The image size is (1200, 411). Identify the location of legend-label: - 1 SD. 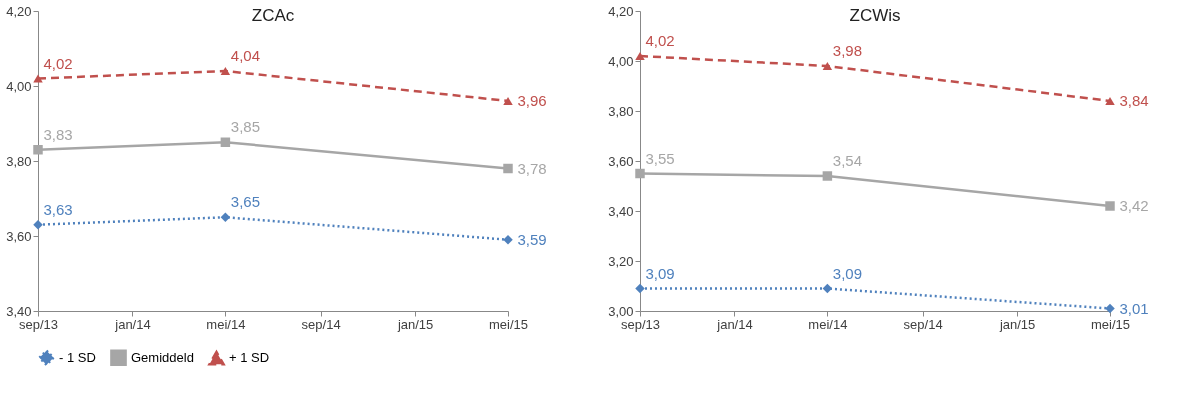
(77, 357).